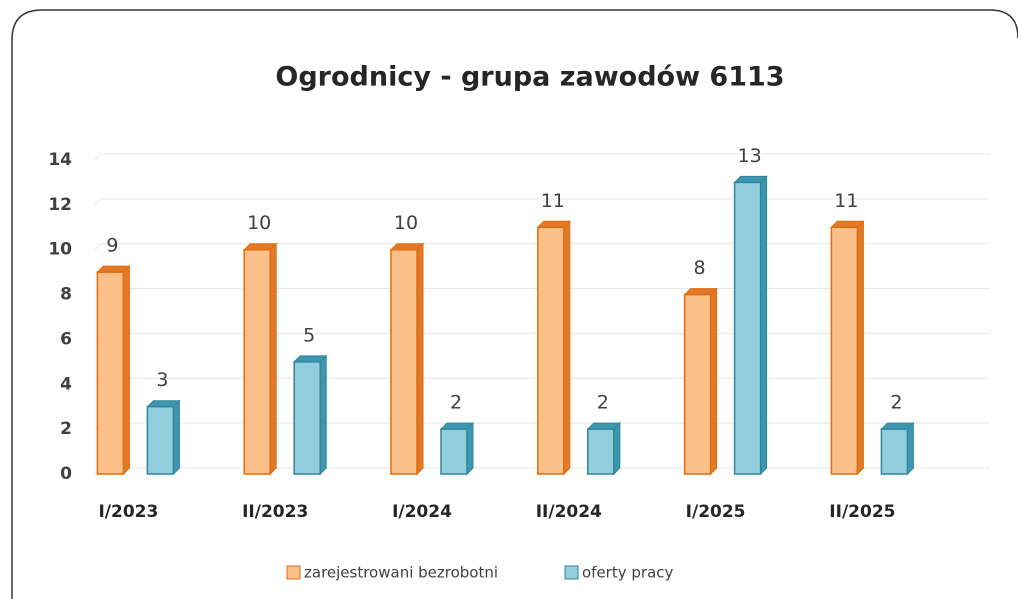 The width and height of the screenshot is (1018, 599). What do you see at coordinates (66, 429) in the screenshot?
I see `y-tick-label: 2` at bounding box center [66, 429].